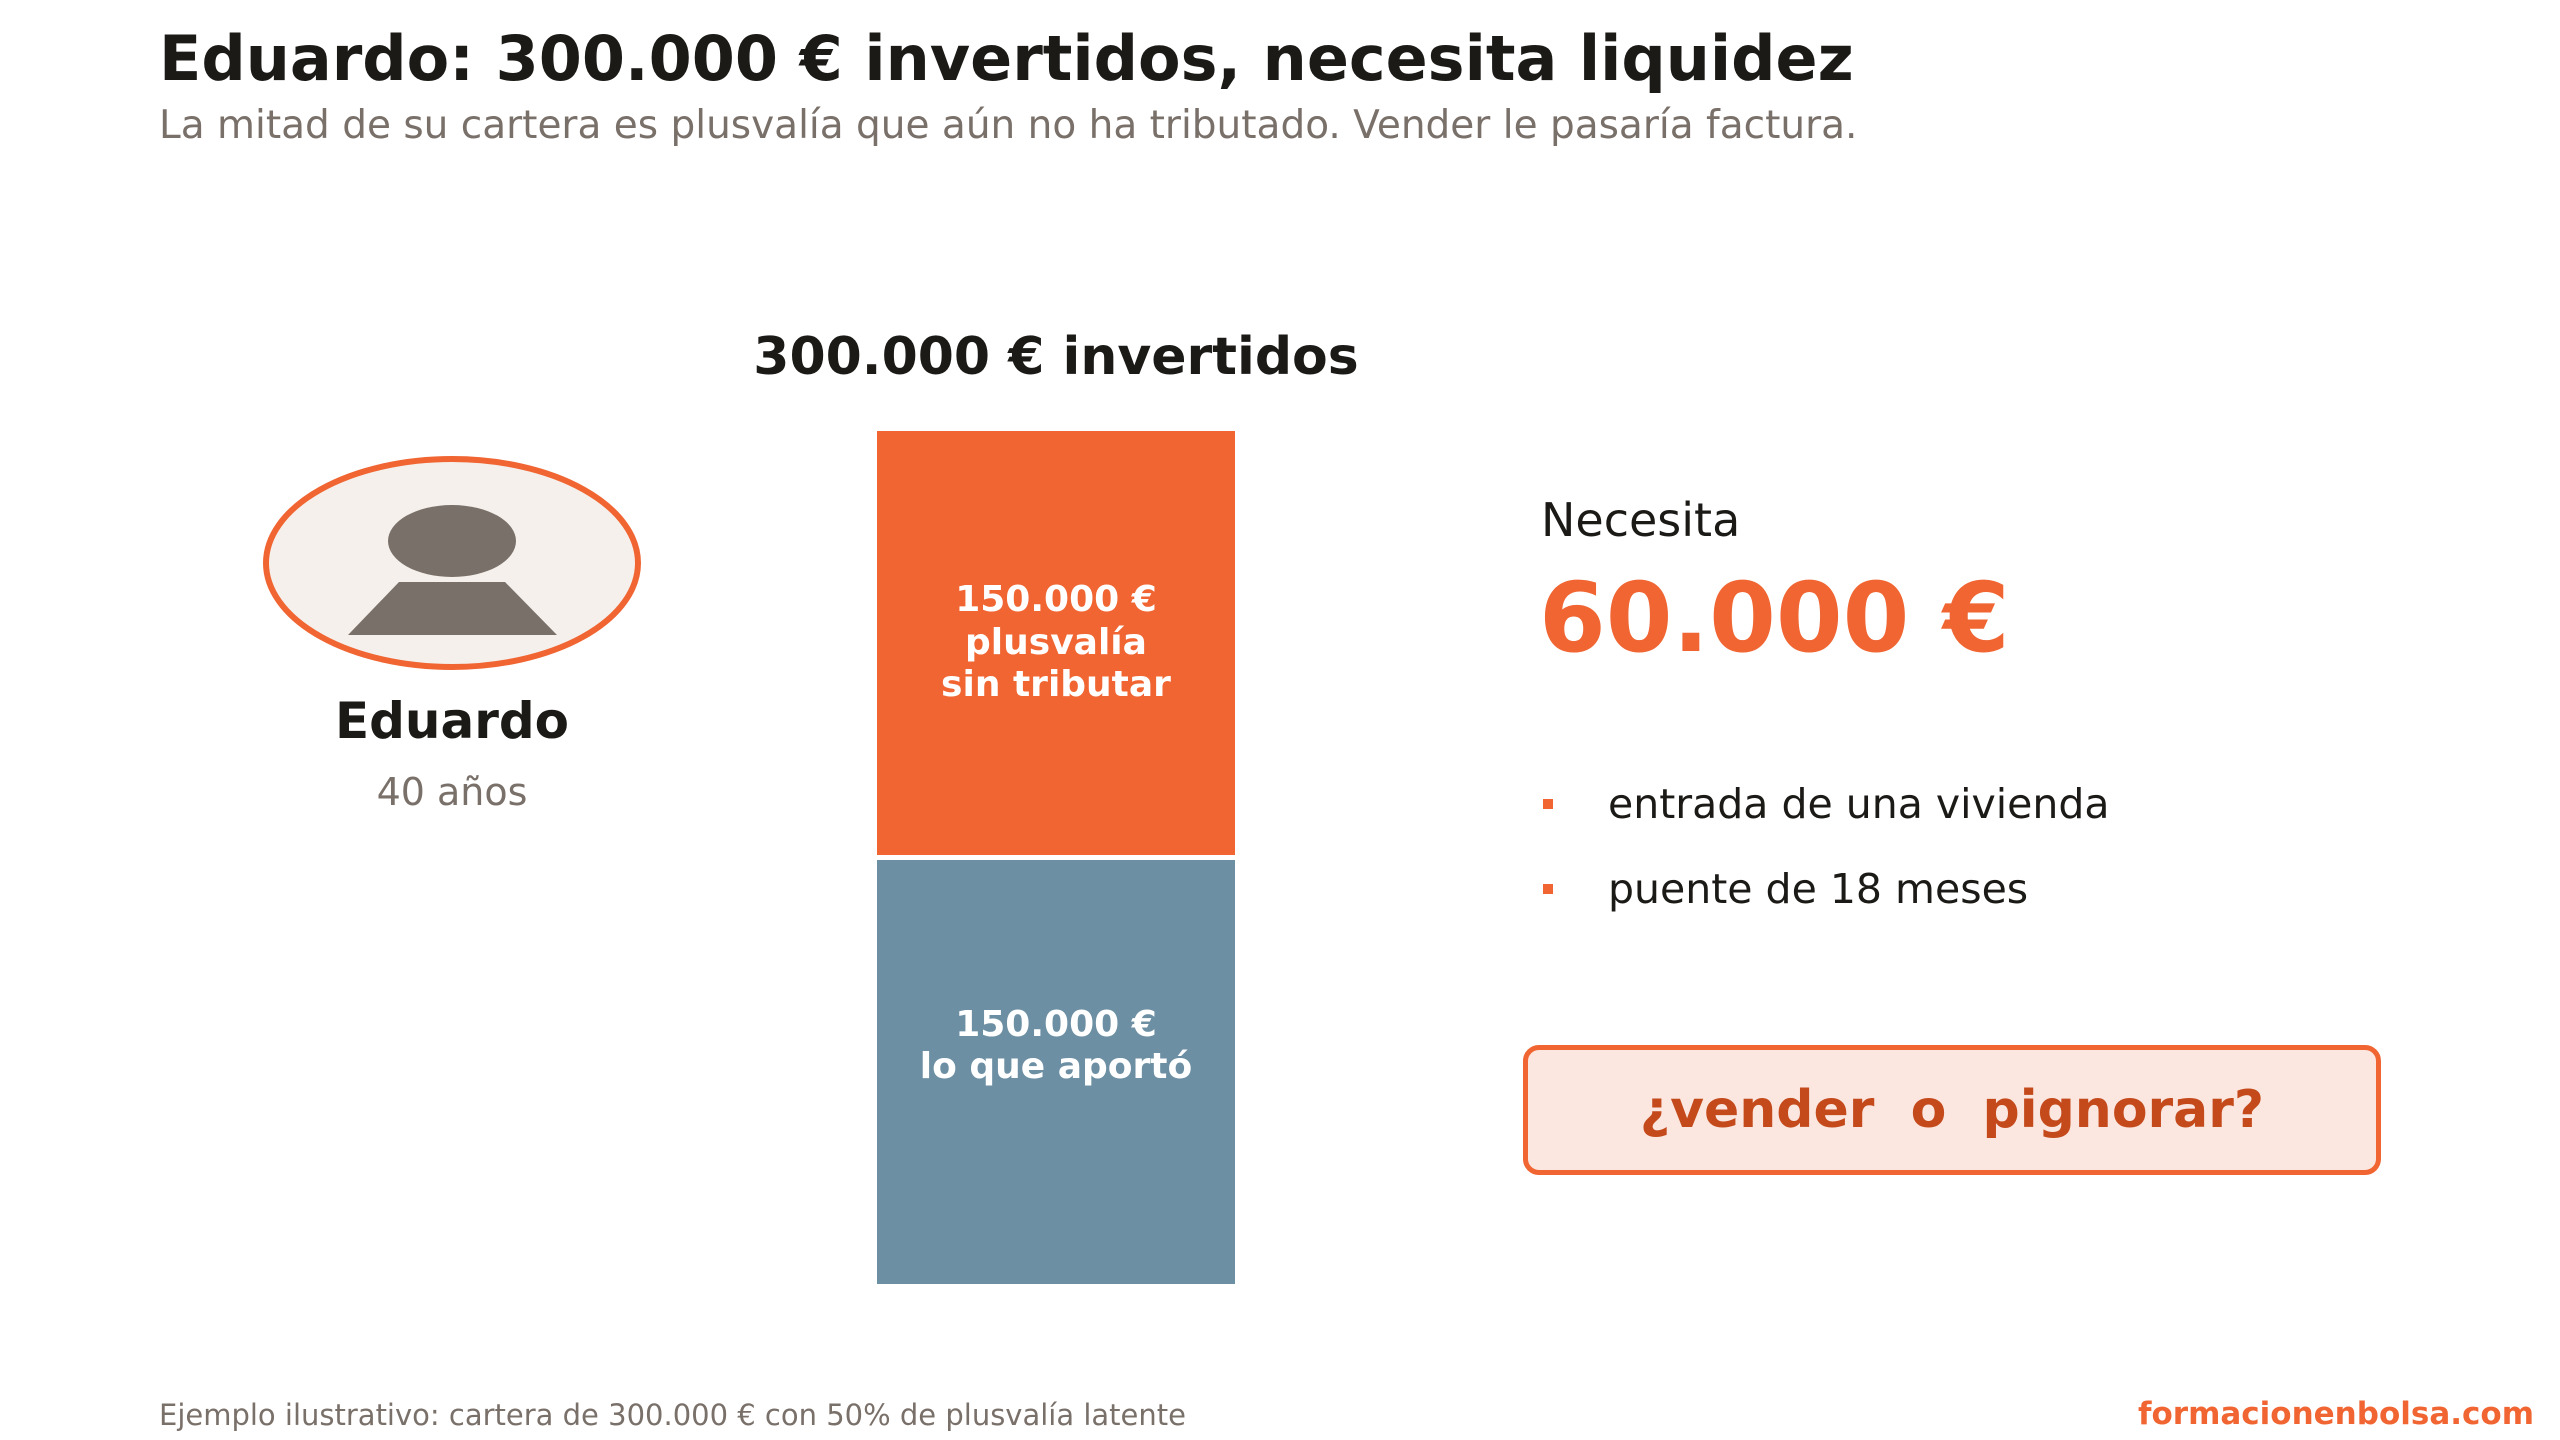 The height and width of the screenshot is (1440, 2560). I want to click on segment-unrealized-gain: 150.000 € plusvalía sin tributar, so click(1056, 643).